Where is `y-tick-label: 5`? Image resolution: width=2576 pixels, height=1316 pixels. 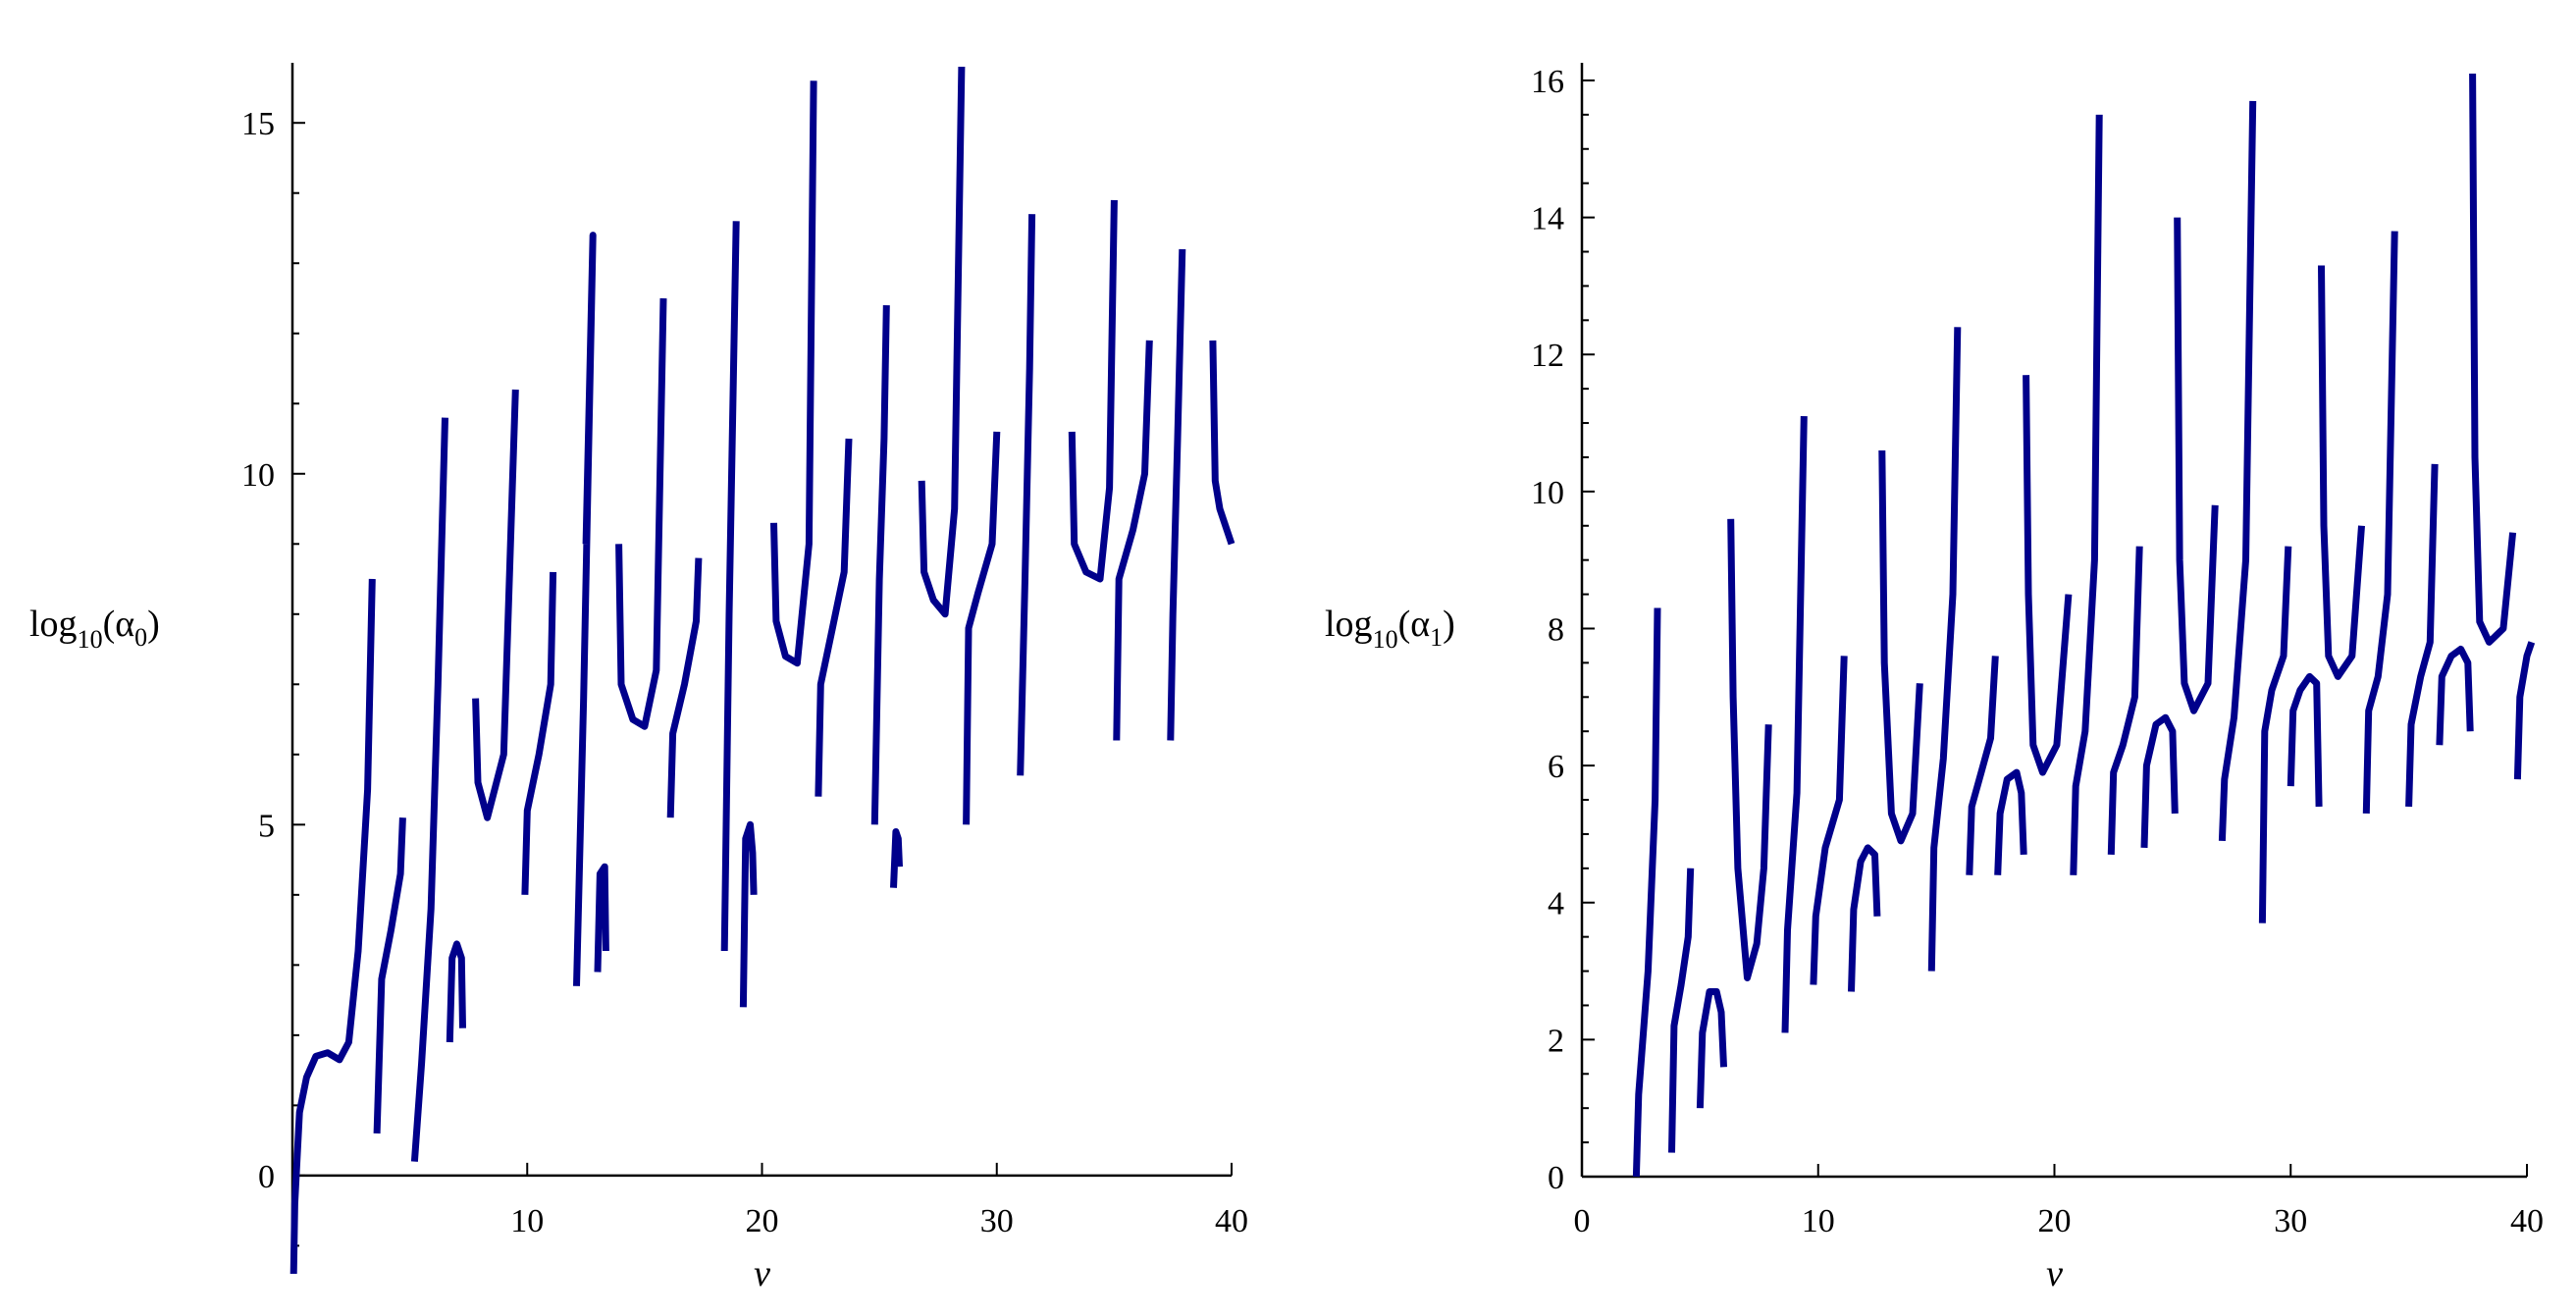 y-tick-label: 5 is located at coordinates (266, 826).